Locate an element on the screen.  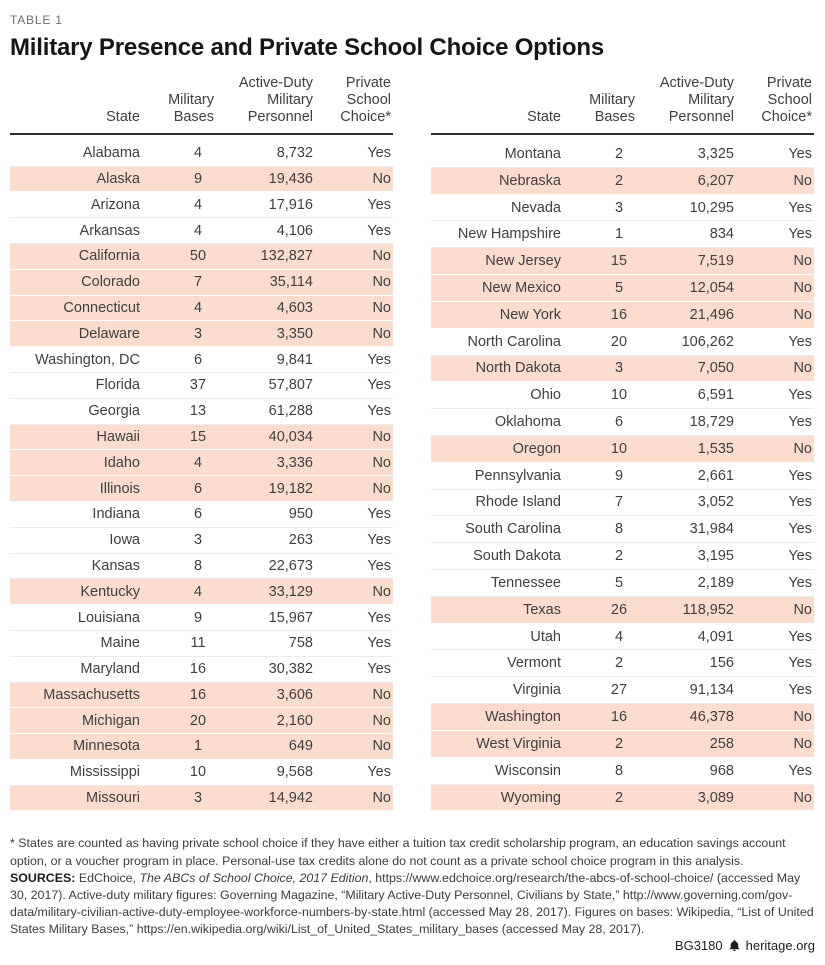
personnel-cell: 3,350 is located at coordinates (263, 334).